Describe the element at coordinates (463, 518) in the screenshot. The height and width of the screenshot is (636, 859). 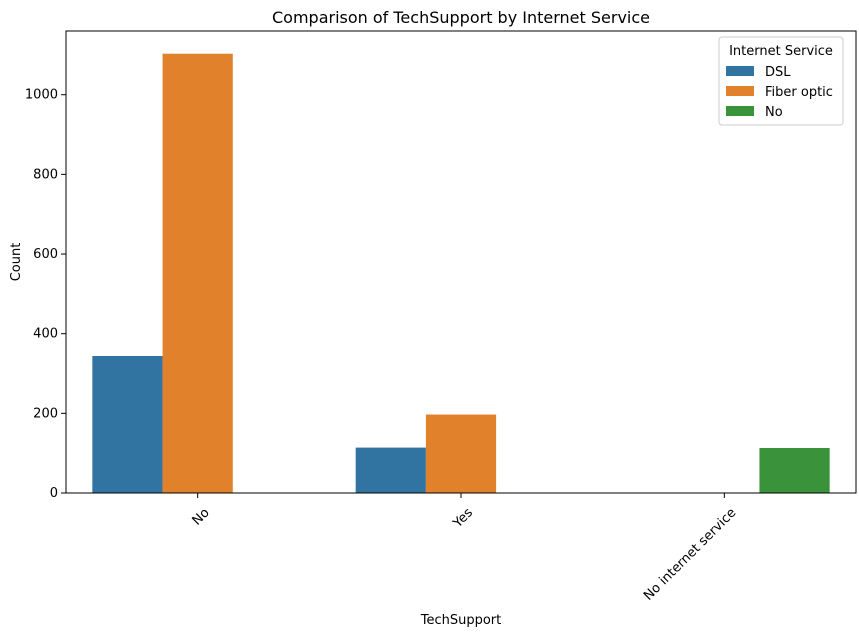
I see `x-tick-label: Yes` at that location.